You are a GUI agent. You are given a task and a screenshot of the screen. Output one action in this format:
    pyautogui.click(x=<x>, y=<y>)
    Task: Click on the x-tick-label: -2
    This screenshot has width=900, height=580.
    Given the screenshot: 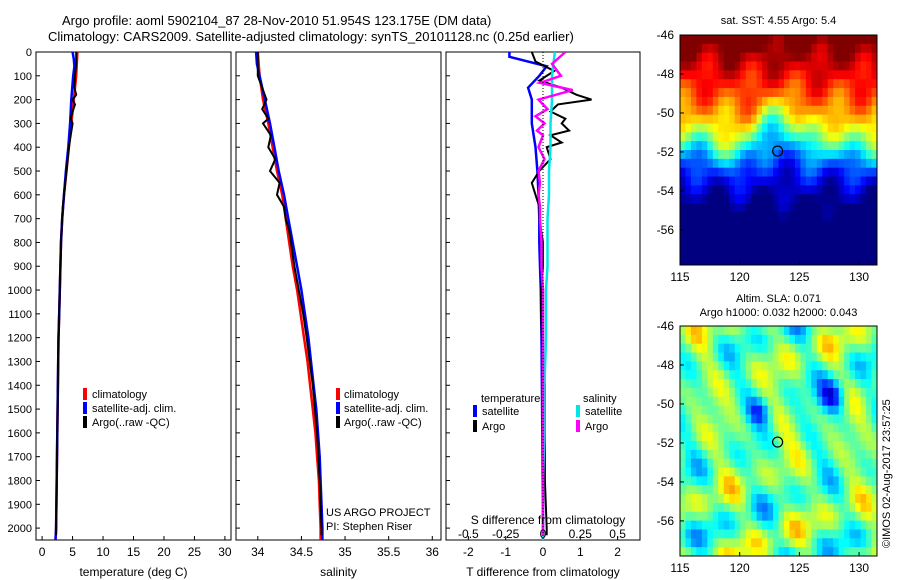 What is the action you would take?
    pyautogui.click(x=468, y=552)
    